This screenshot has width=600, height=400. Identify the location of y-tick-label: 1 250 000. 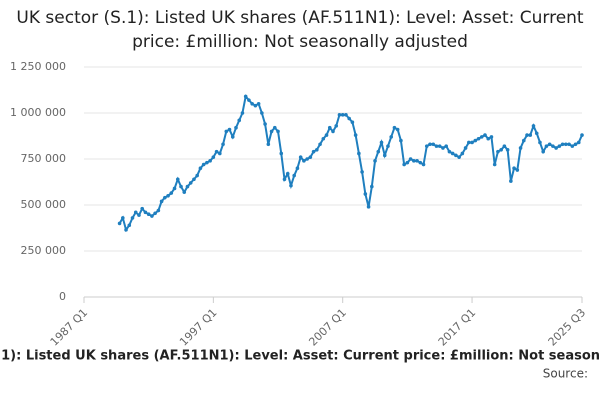
(38, 66).